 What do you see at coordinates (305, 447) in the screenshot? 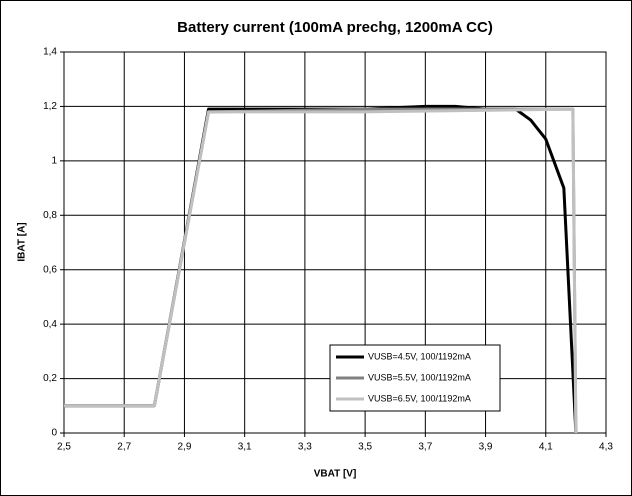
I see `x-tick-label: 3,3` at bounding box center [305, 447].